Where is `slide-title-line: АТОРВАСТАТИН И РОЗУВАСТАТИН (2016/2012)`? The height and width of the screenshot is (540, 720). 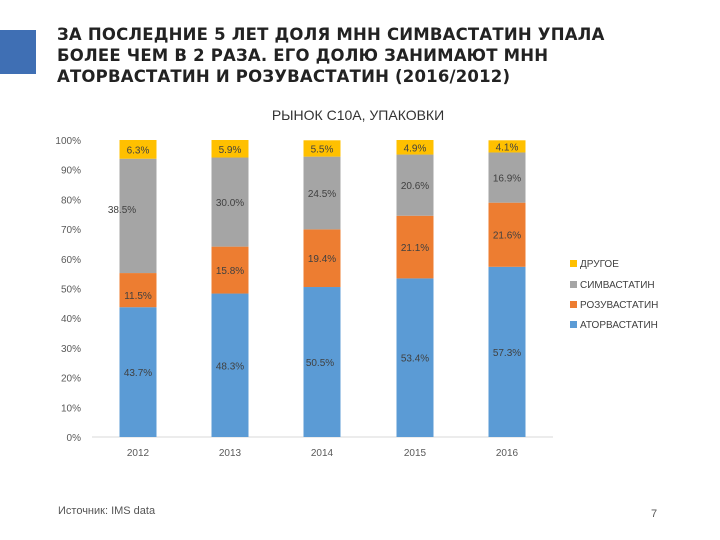
slide-title-line: АТОРВАСТАТИН И РОЗУВАСТАТИН (2016/2012) is located at coordinates (284, 76).